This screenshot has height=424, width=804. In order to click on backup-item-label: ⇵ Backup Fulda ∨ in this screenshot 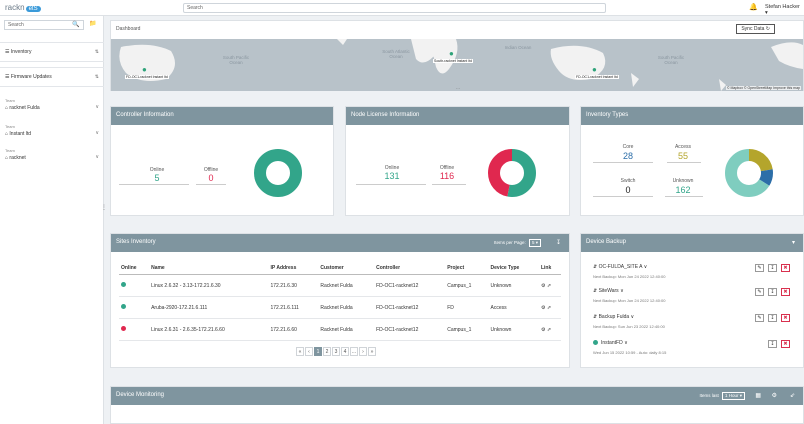, I will do `click(614, 317)`.